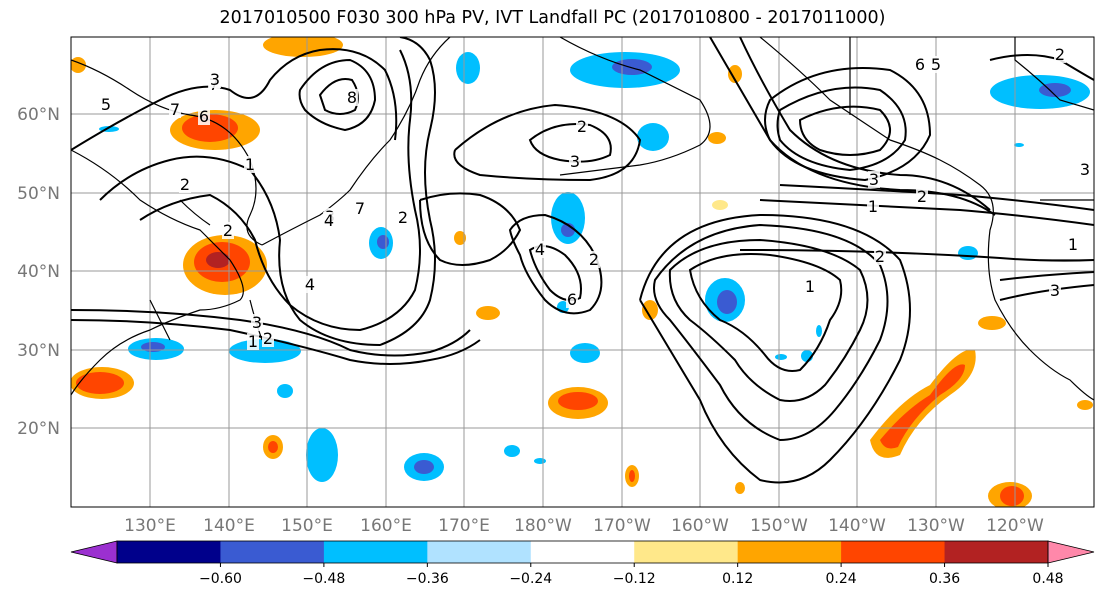 This screenshot has height=601, width=1105. I want to click on lon-label: 140°E, so click(229, 526).